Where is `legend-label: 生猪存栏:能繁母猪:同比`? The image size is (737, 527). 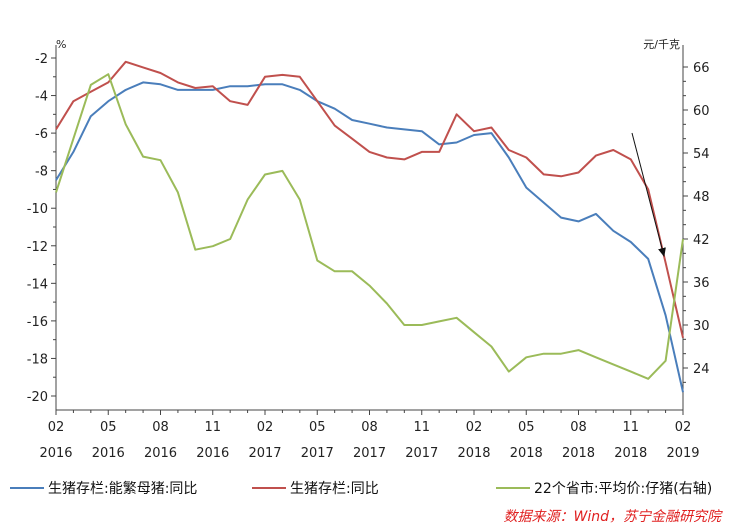 legend-label: 生猪存栏:能繁母猪:同比 is located at coordinates (123, 489).